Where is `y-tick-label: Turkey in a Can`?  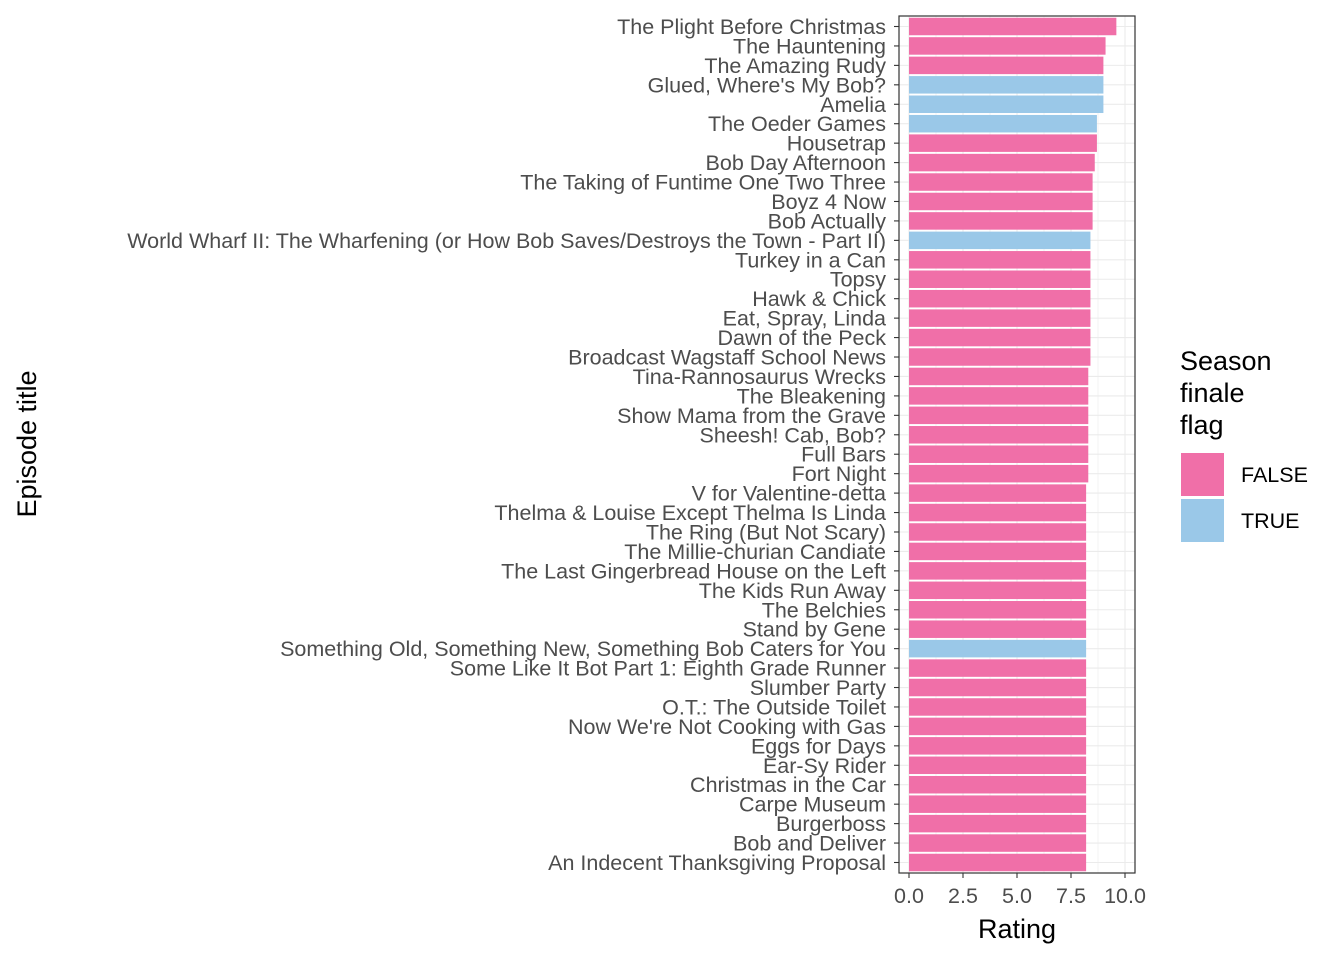 y-tick-label: Turkey in a Can is located at coordinates (810, 260).